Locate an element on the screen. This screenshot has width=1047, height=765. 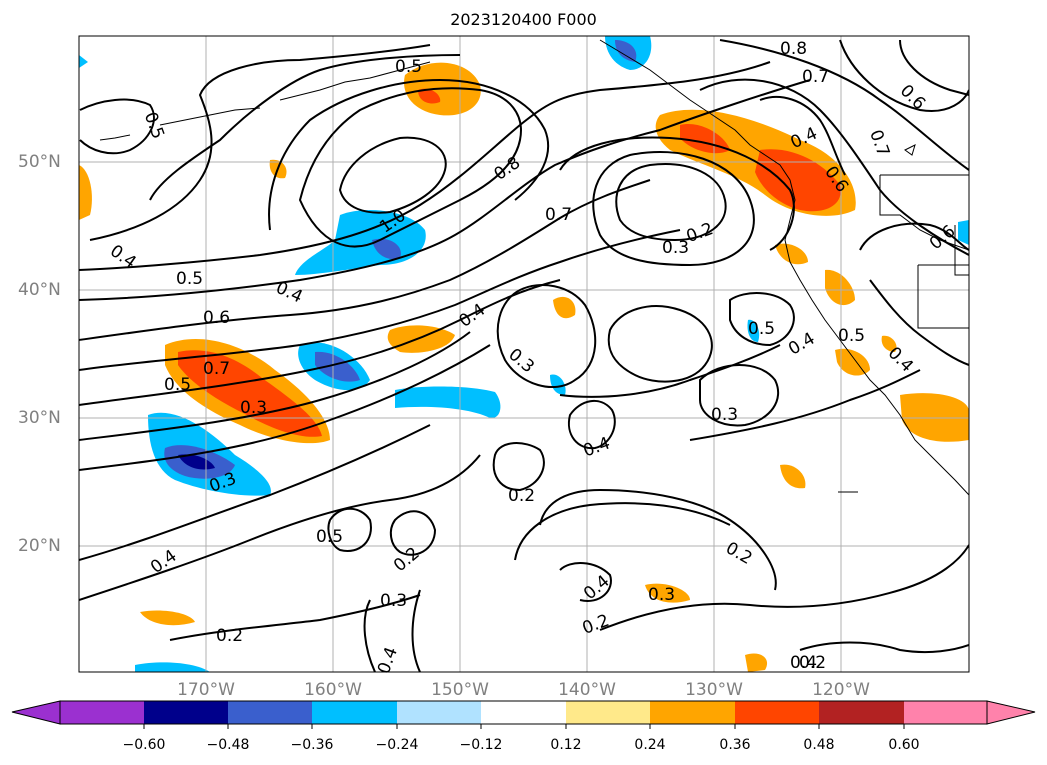
longitude-label: 120°W is located at coordinates (841, 690).